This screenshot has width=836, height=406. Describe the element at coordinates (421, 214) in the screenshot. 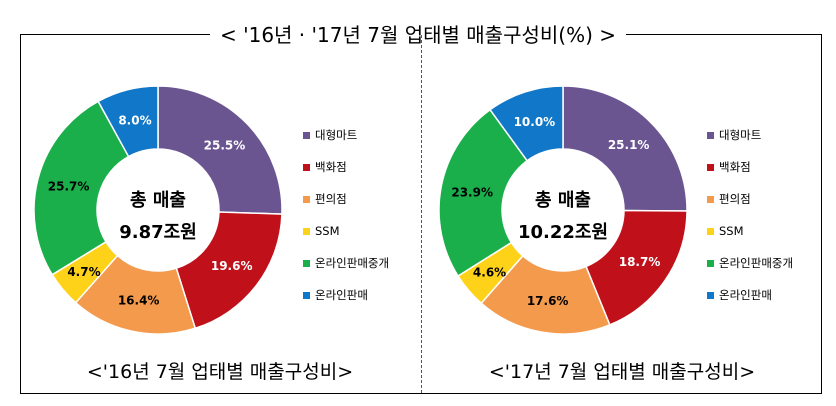

I see `panel-divider` at that location.